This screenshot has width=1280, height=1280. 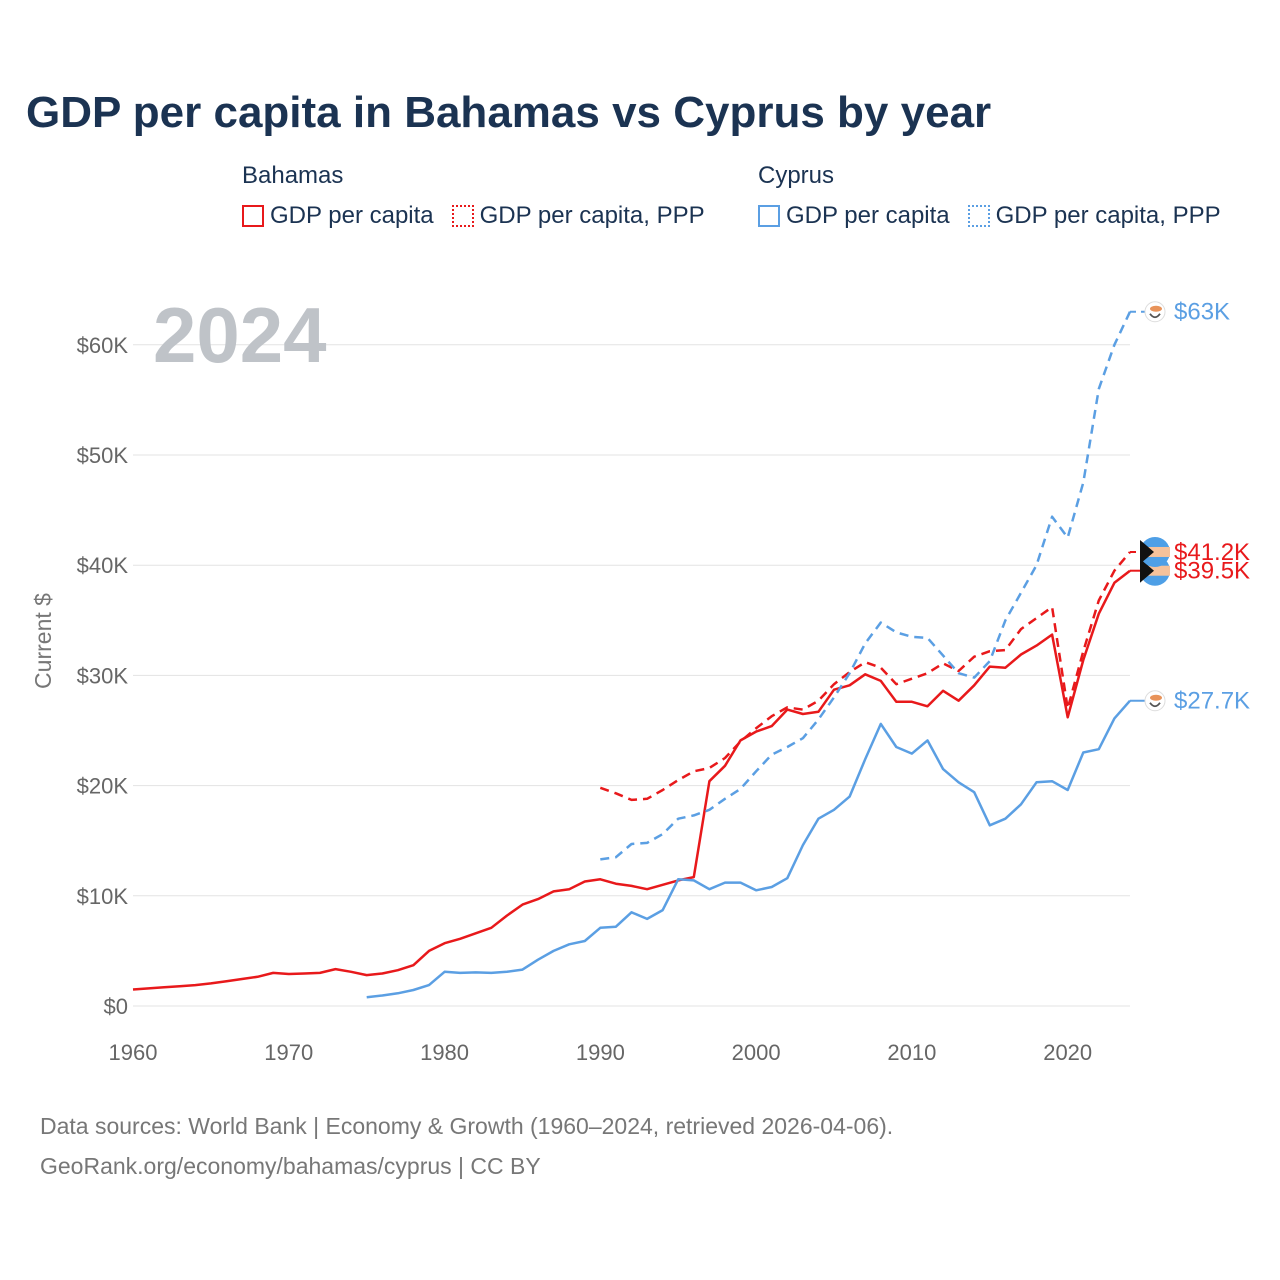 I want to click on x-tick-label: 2000, so click(x=756, y=1052).